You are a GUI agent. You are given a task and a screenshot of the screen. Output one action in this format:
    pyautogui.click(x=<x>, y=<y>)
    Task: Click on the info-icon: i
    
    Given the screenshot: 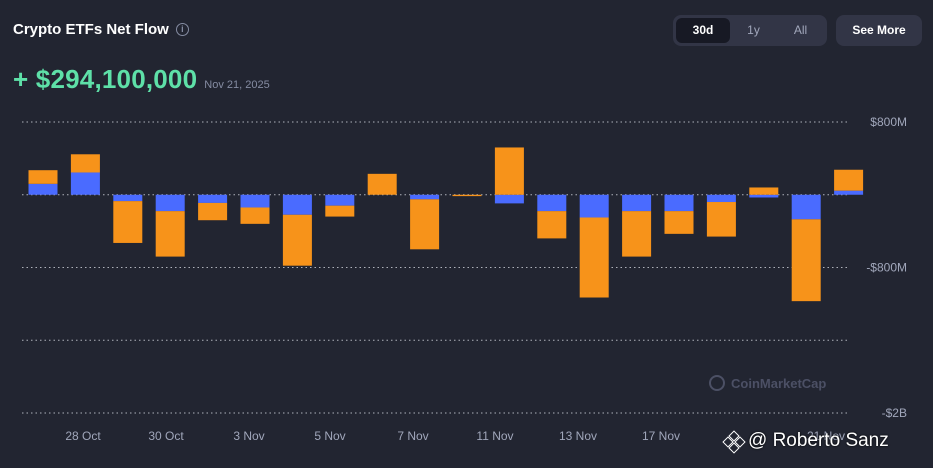 What is the action you would take?
    pyautogui.click(x=182, y=29)
    